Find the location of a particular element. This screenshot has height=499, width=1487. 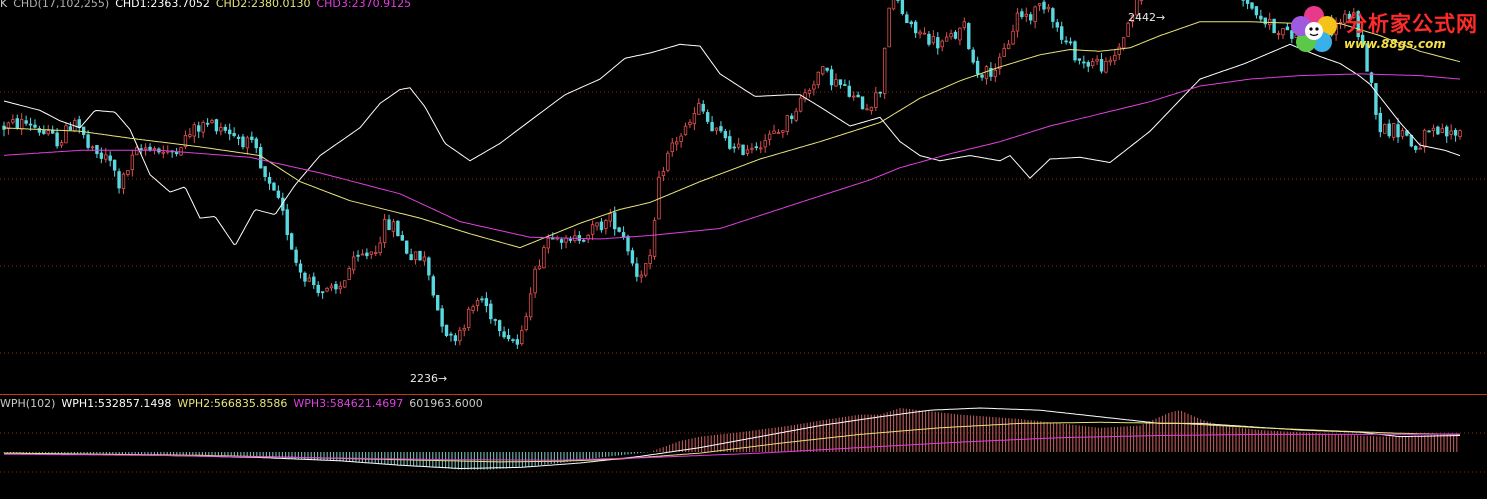

wph2-value: WPH2:566835.8586 is located at coordinates (232, 403).